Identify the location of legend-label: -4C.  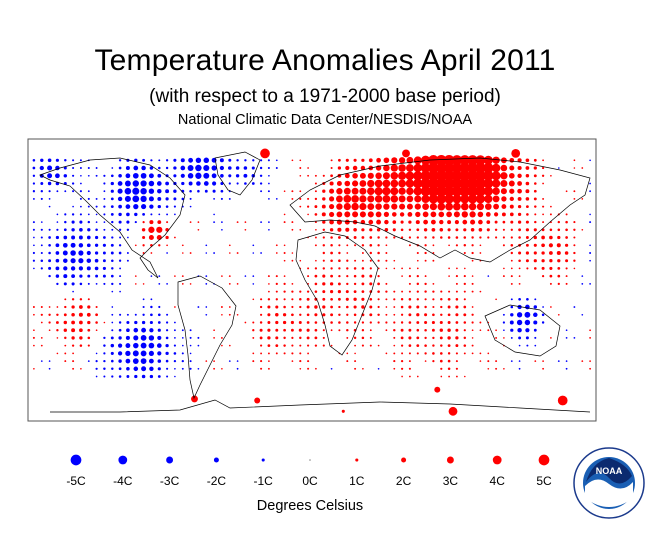
(123, 481).